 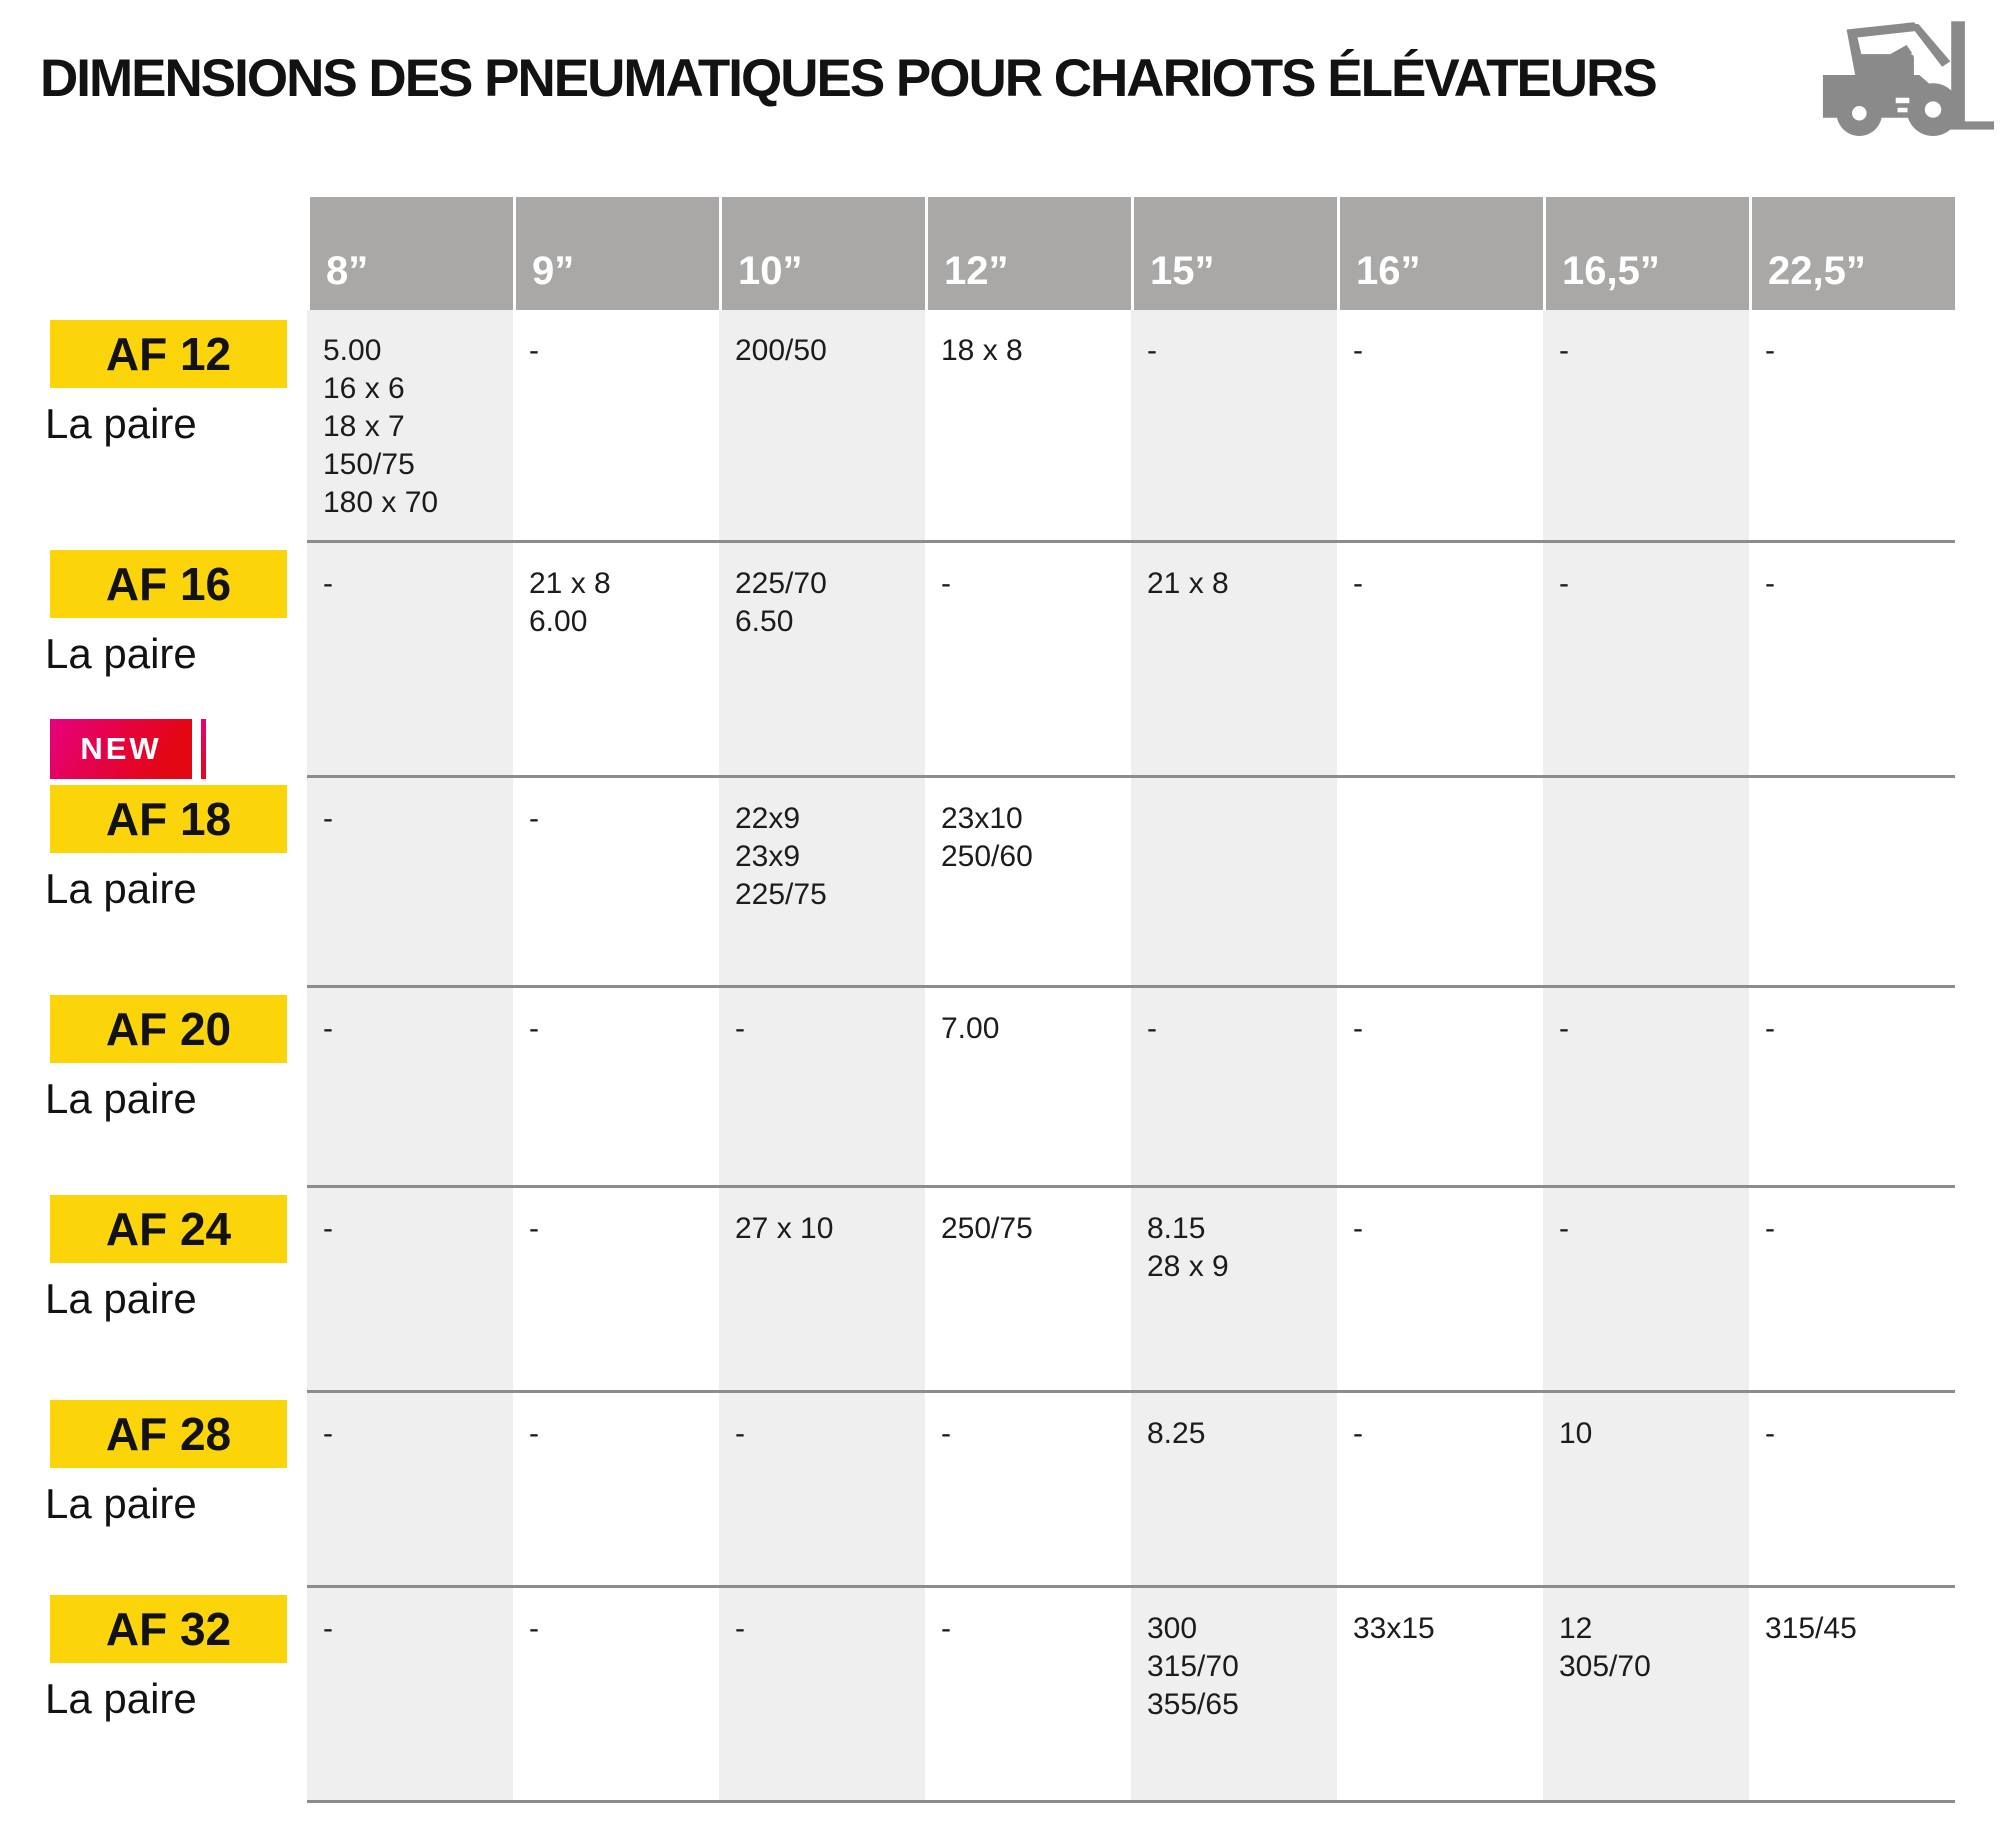 I want to click on cell-af12-8in: 5.00 16 x 6 18 x 7 150/75 180 x 70, so click(x=410, y=425).